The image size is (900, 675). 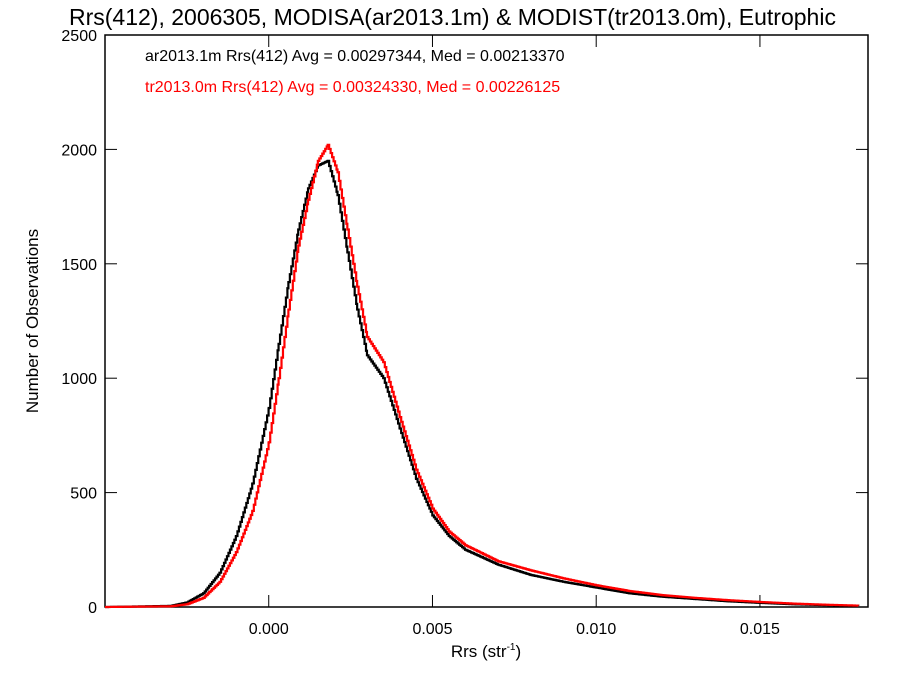 What do you see at coordinates (511, 647) in the screenshot?
I see `x-axis-label-superscript: -1` at bounding box center [511, 647].